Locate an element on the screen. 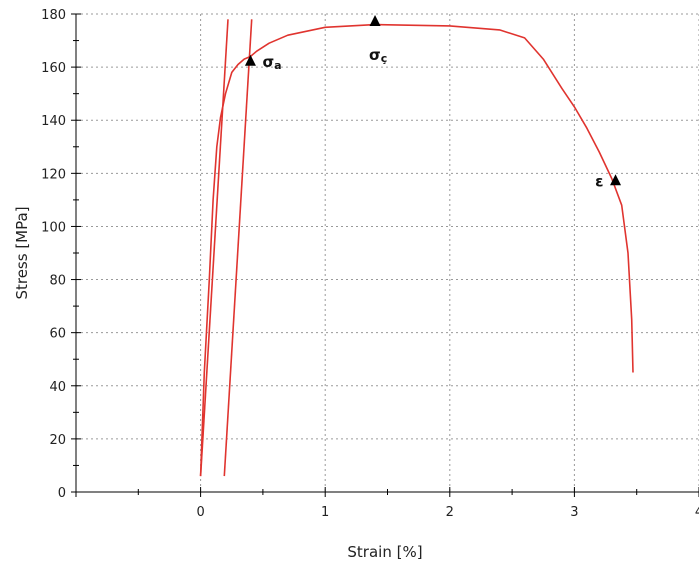 Image resolution: width=699 pixels, height=572 pixels. y-tick-label: 180 is located at coordinates (53, 15).